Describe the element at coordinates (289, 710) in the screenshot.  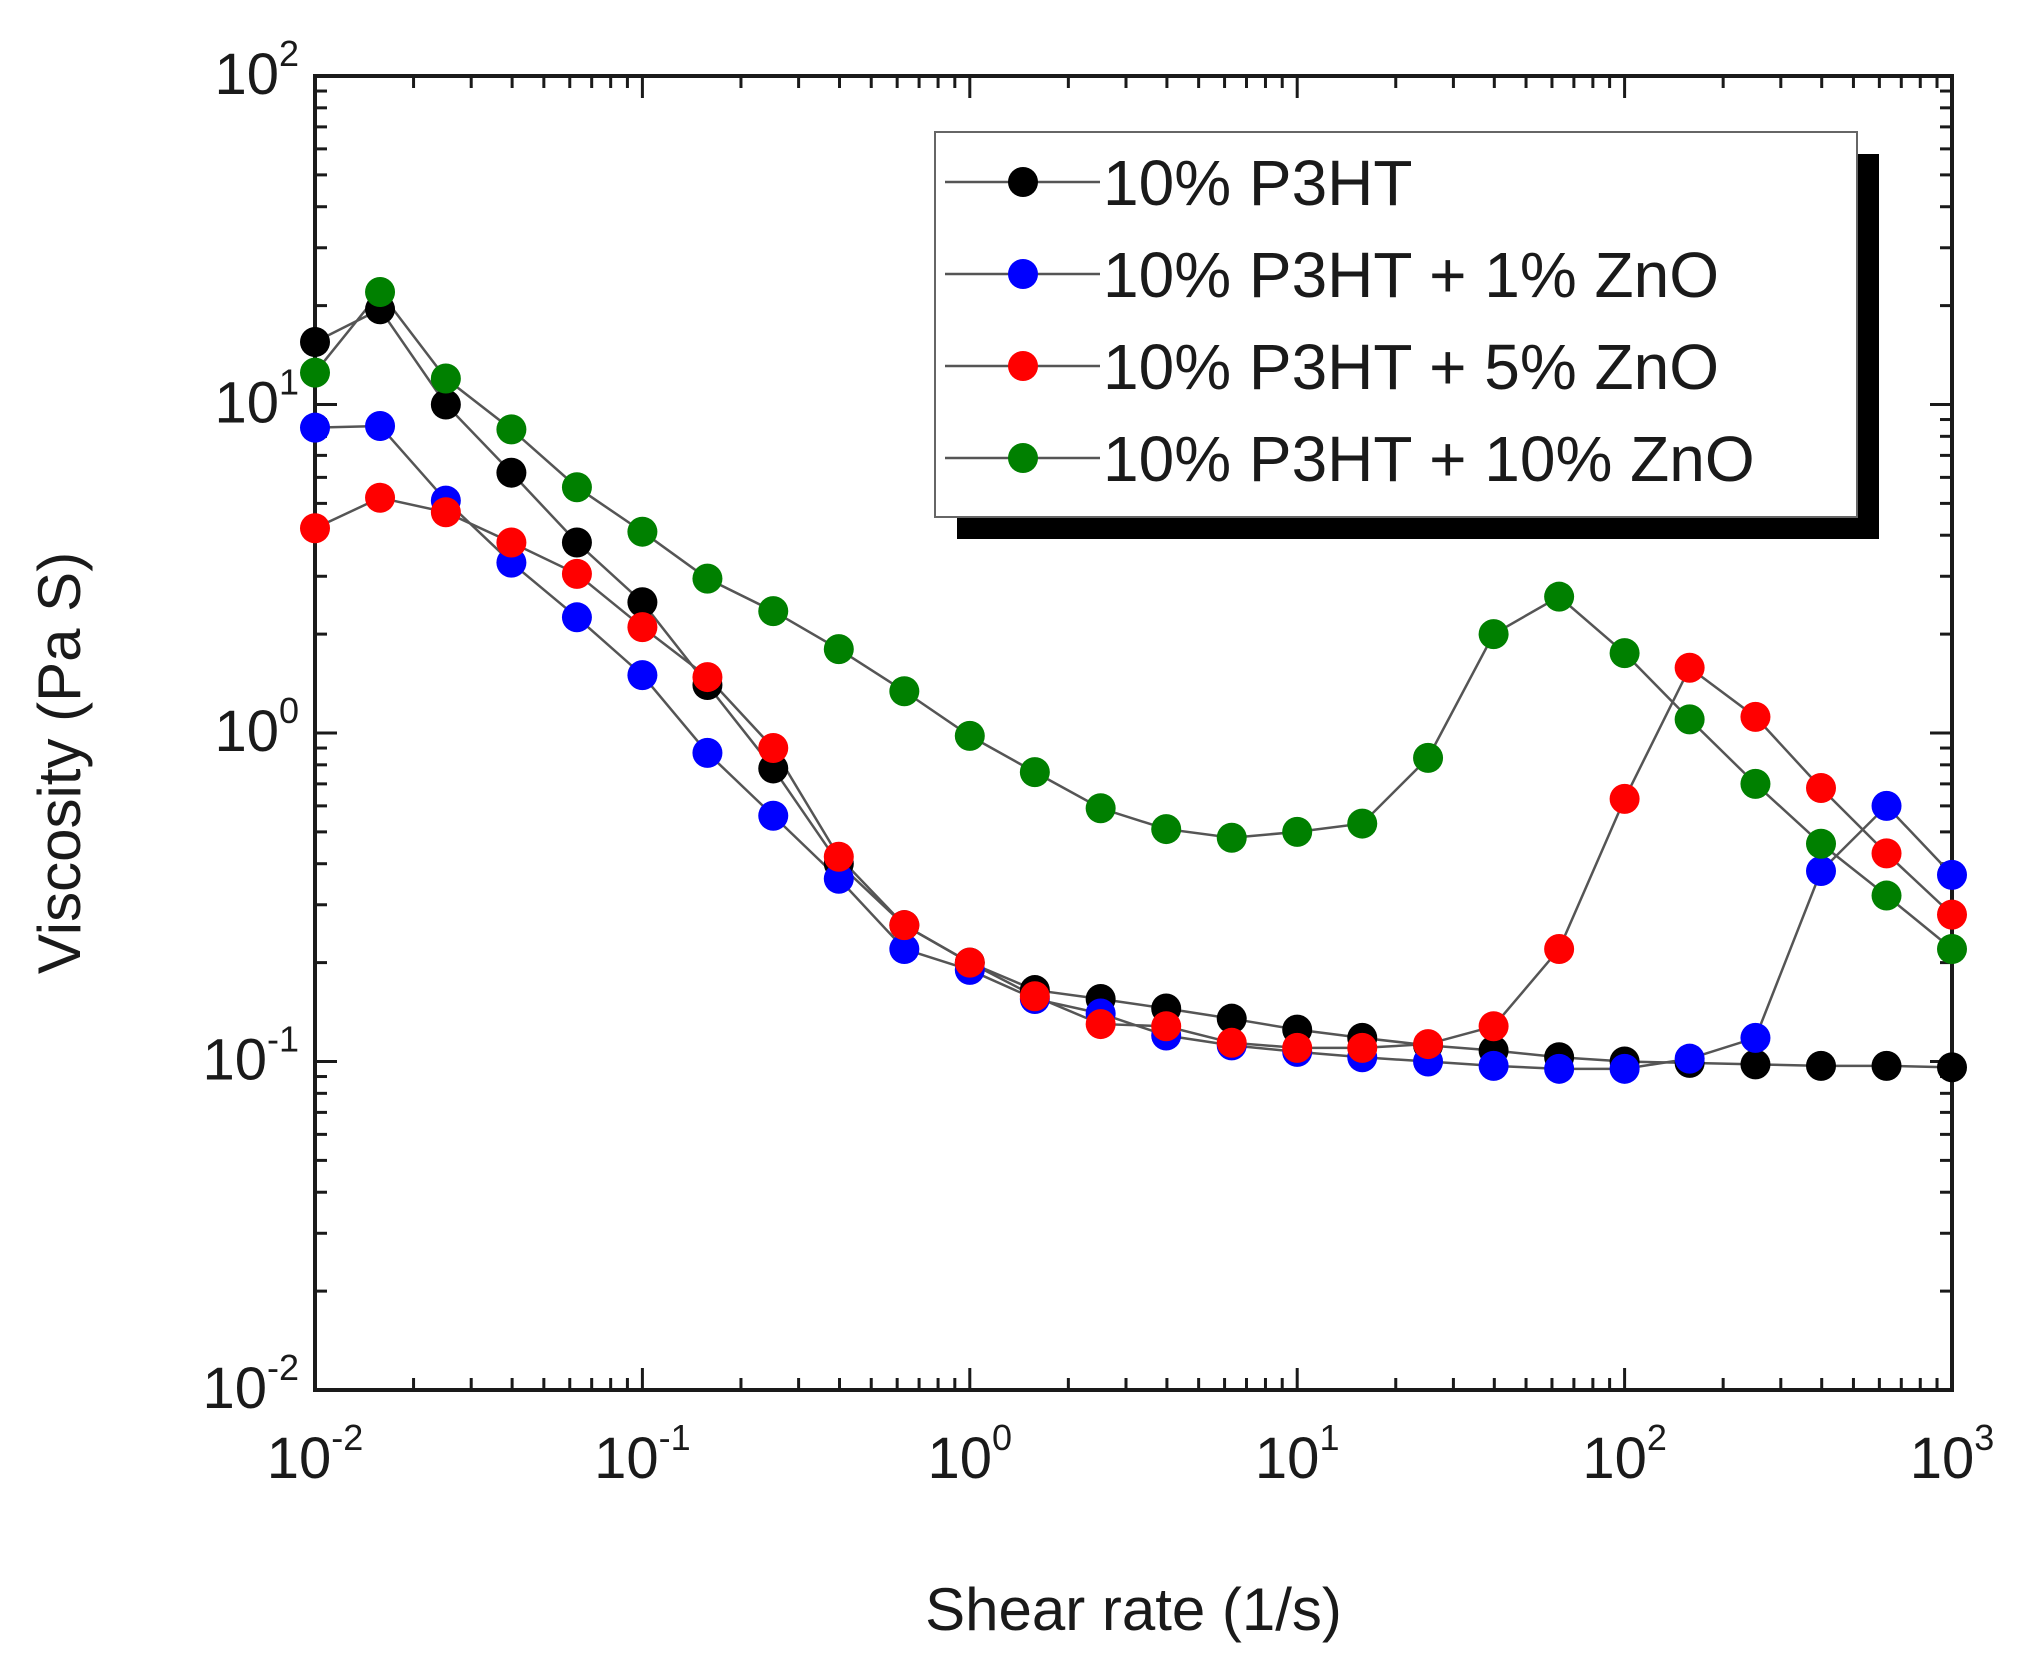
I see `y-tick-exponent: 0` at that location.